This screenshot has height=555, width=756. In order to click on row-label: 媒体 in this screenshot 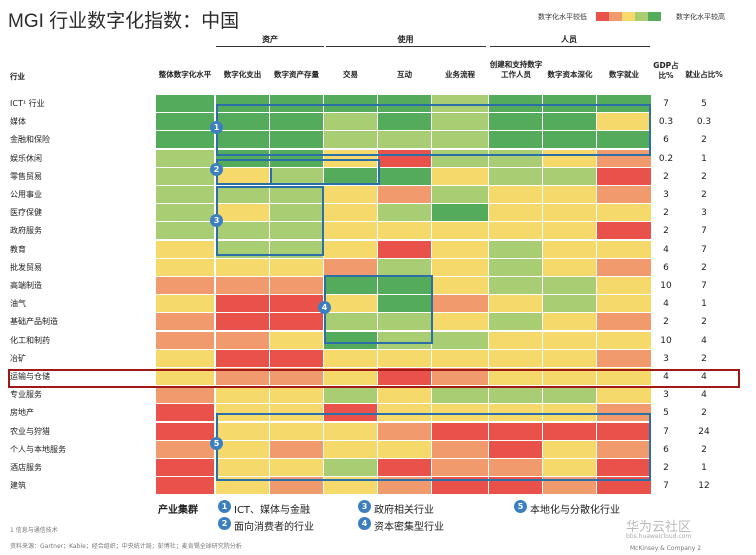, I will do `click(18, 121)`.